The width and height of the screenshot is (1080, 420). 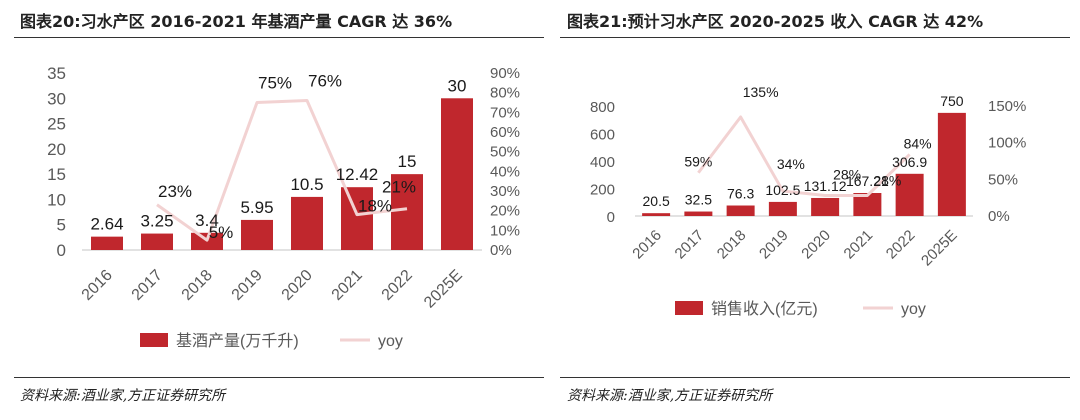 I want to click on left-axis-tick-label: 25, so click(x=56, y=124).